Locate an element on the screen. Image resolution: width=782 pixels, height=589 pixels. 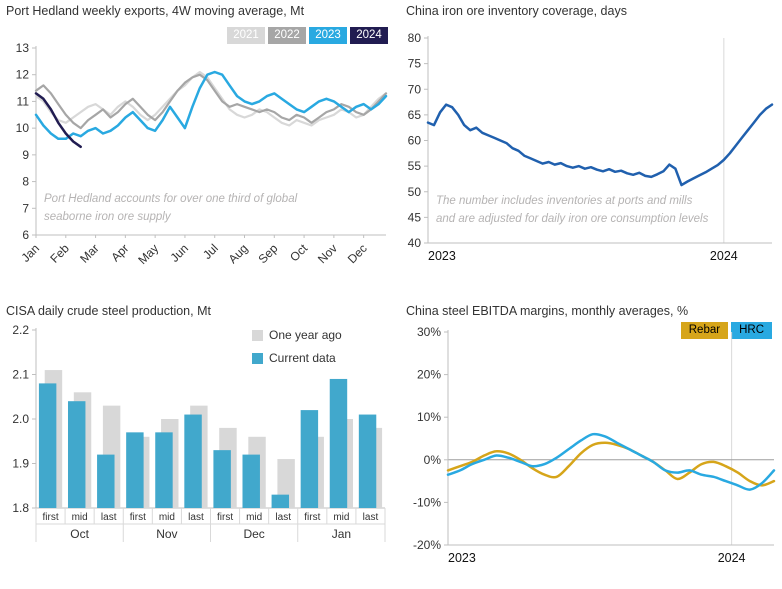
svg-text: 0% is located at coordinates (433, 460).